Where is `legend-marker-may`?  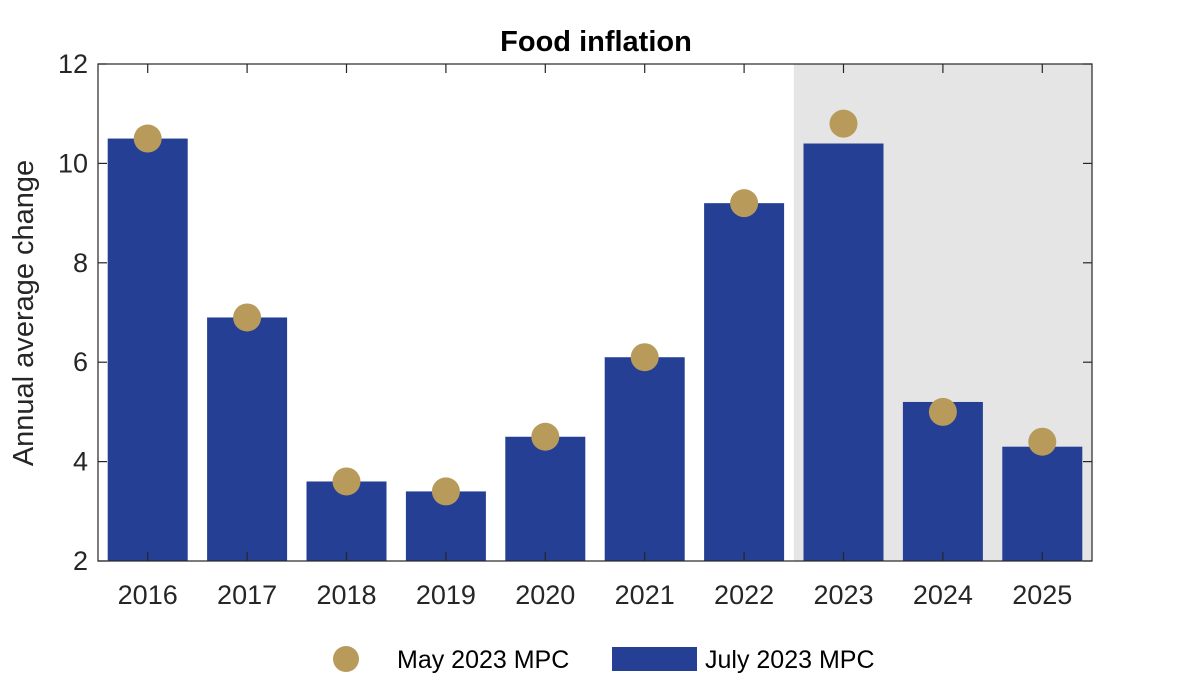 legend-marker-may is located at coordinates (346, 659).